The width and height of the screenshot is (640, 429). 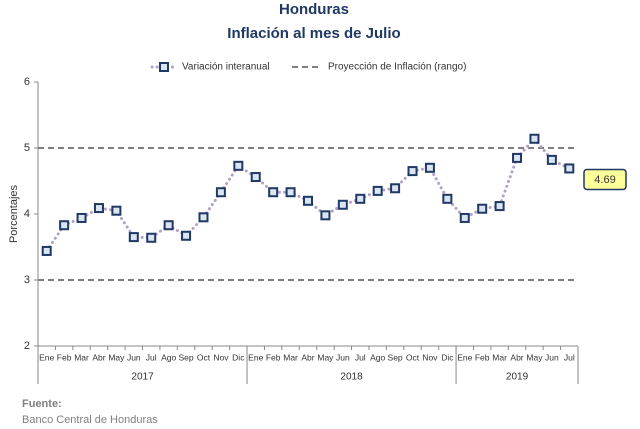 I want to click on y-tick-label: 5, so click(x=27, y=148).